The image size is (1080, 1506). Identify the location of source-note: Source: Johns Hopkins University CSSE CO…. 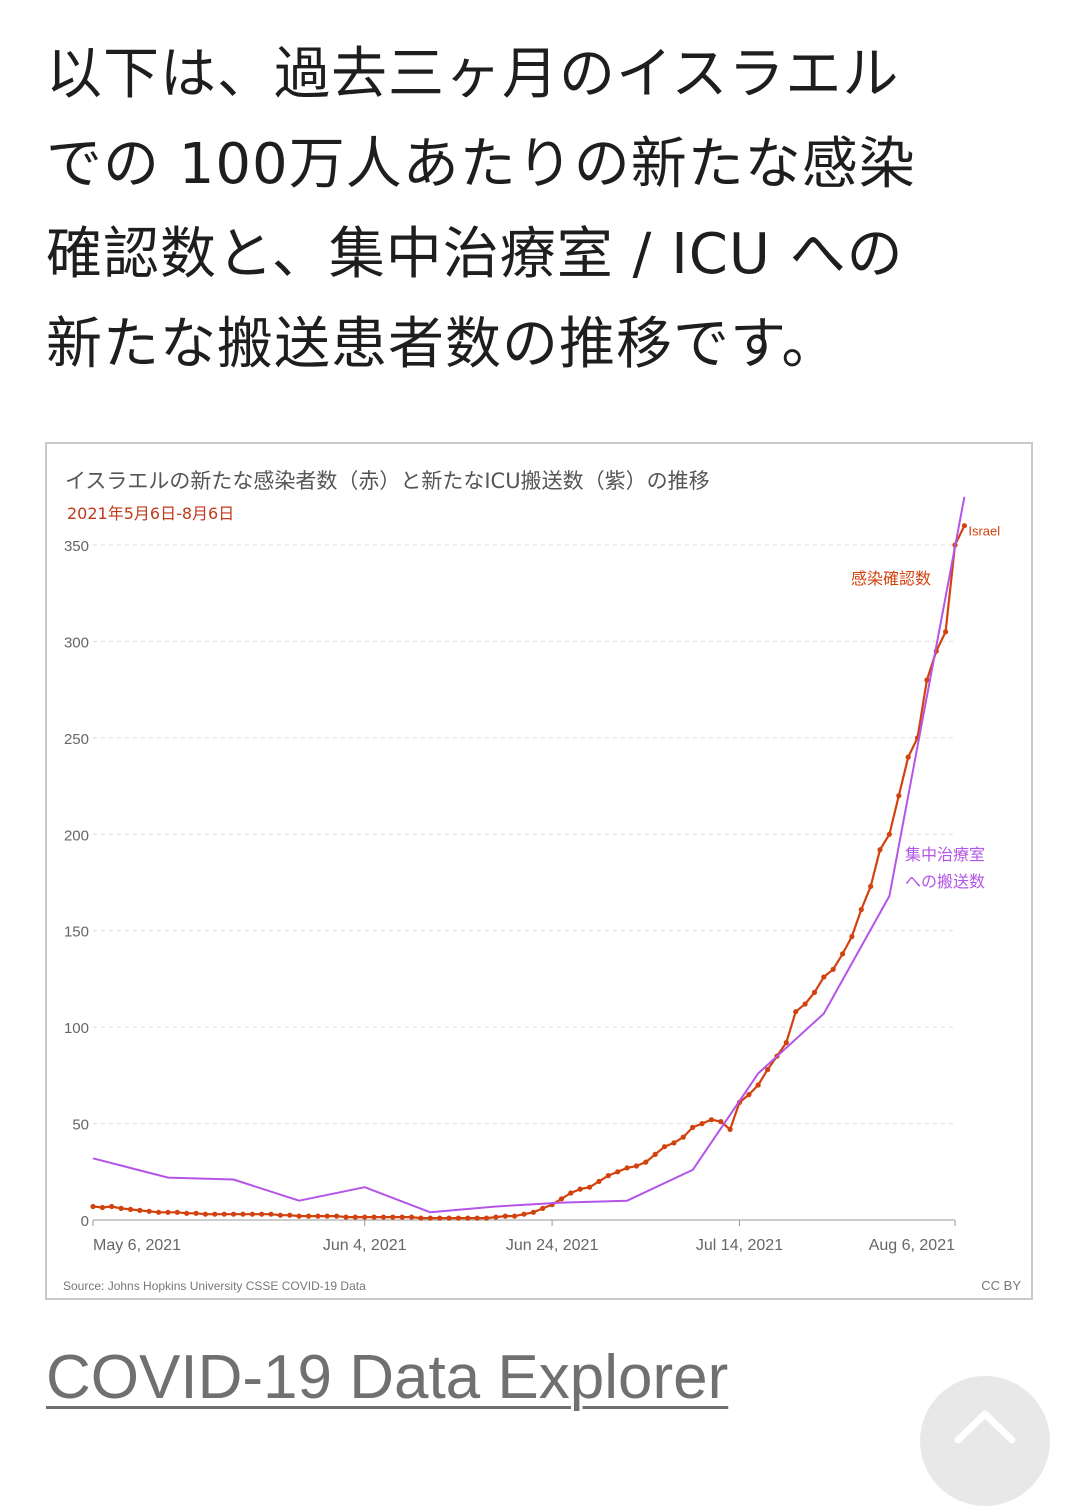
(214, 1286).